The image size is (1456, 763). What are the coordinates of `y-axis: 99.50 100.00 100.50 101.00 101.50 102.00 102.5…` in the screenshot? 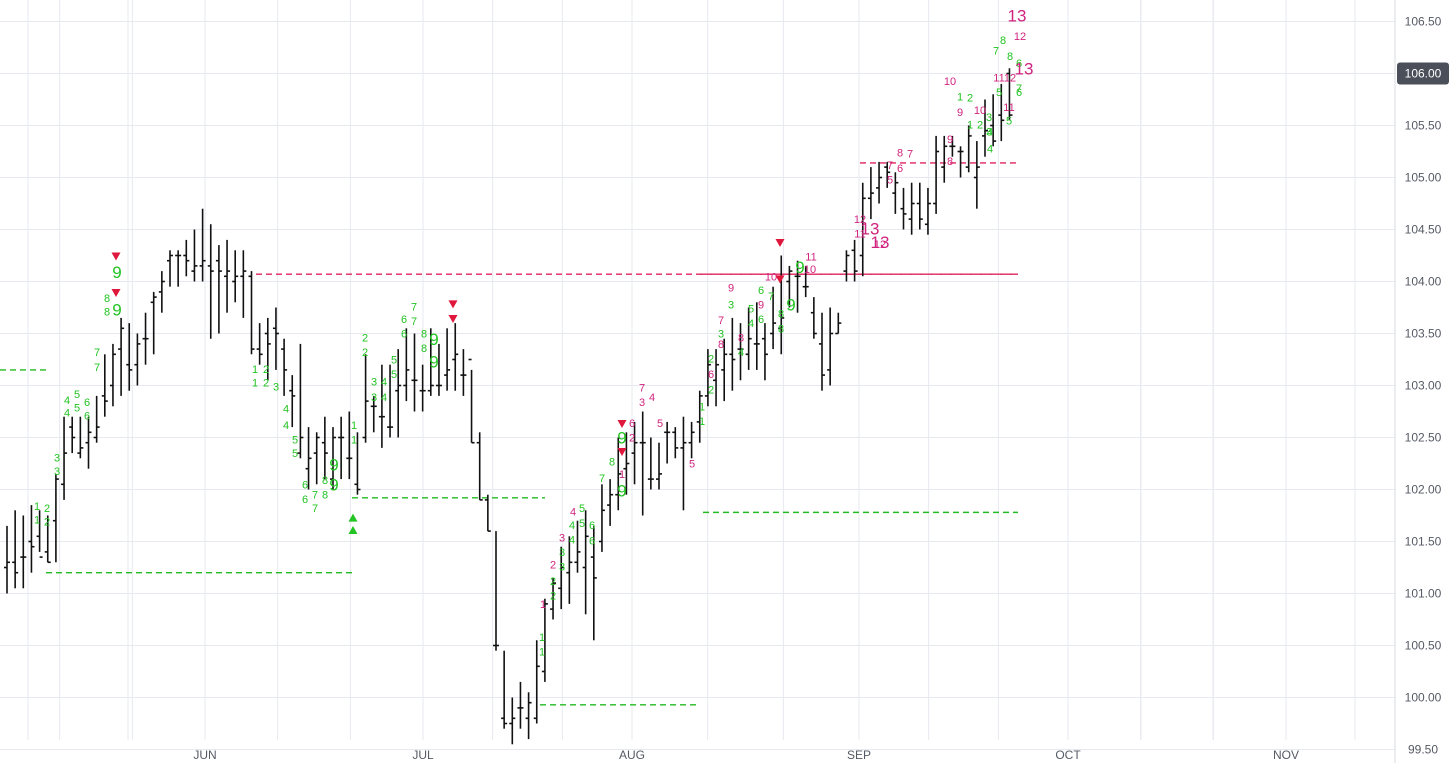 It's located at (1425, 381).